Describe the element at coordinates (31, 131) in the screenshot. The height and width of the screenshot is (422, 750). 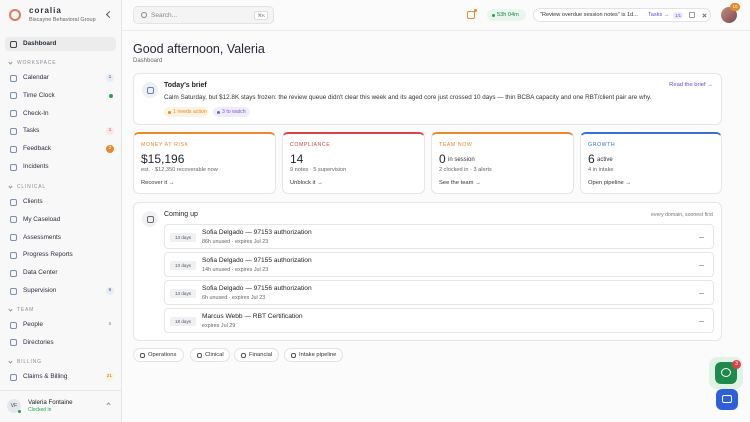
I see `nav-label: Tasks` at that location.